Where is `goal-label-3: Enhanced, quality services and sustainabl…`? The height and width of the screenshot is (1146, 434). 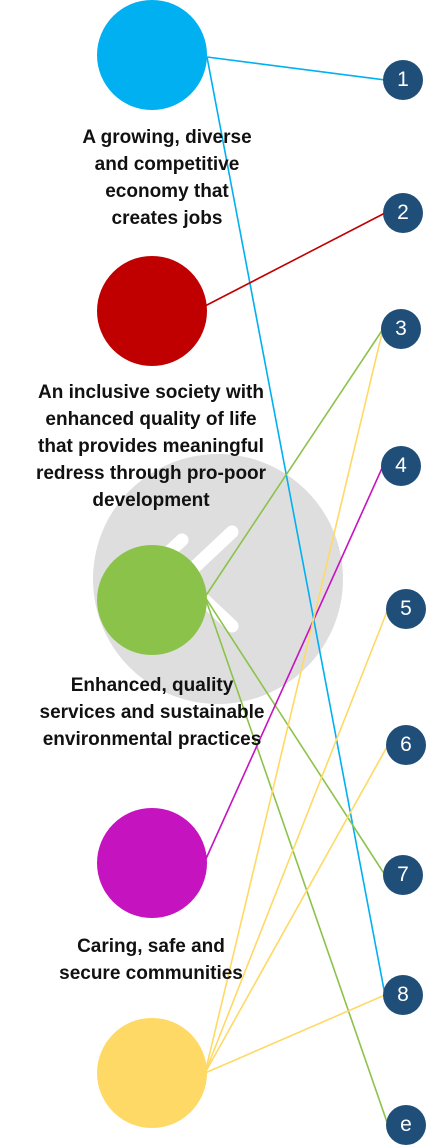 goal-label-3: Enhanced, quality services and sustainabl… is located at coordinates (152, 712).